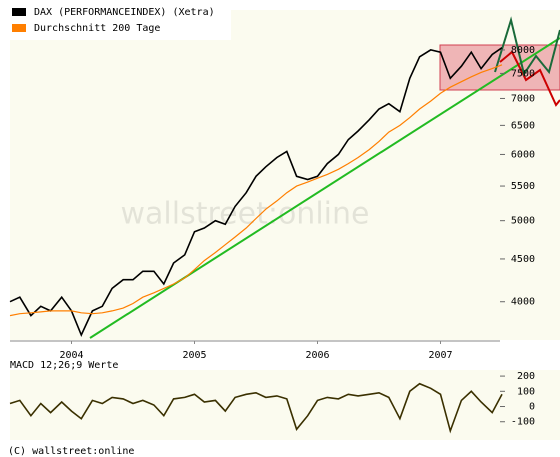  What do you see at coordinates (523, 422) in the screenshot?
I see `y-tick-label: -100` at bounding box center [523, 422].